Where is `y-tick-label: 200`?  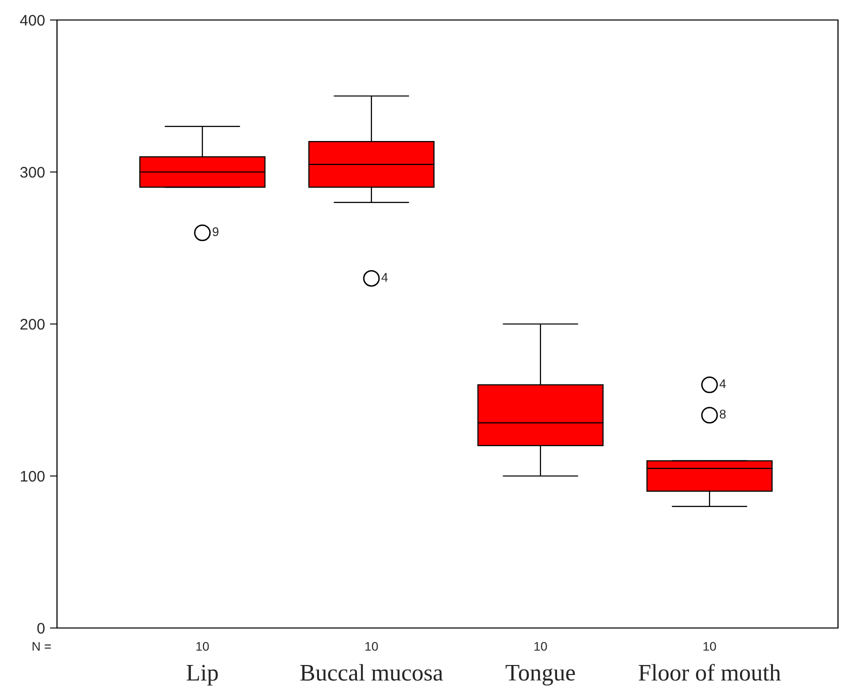 y-tick-label: 200 is located at coordinates (32, 324).